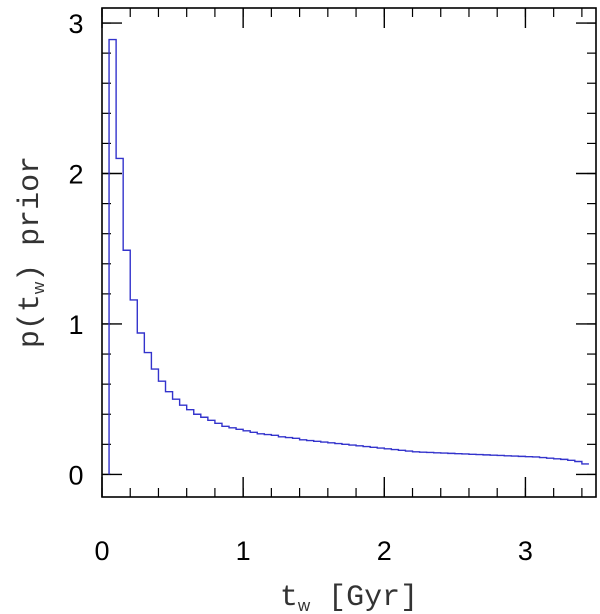 Image resolution: width=600 pixels, height=614 pixels. Describe the element at coordinates (525, 551) in the screenshot. I see `x-tick-label: 3` at that location.